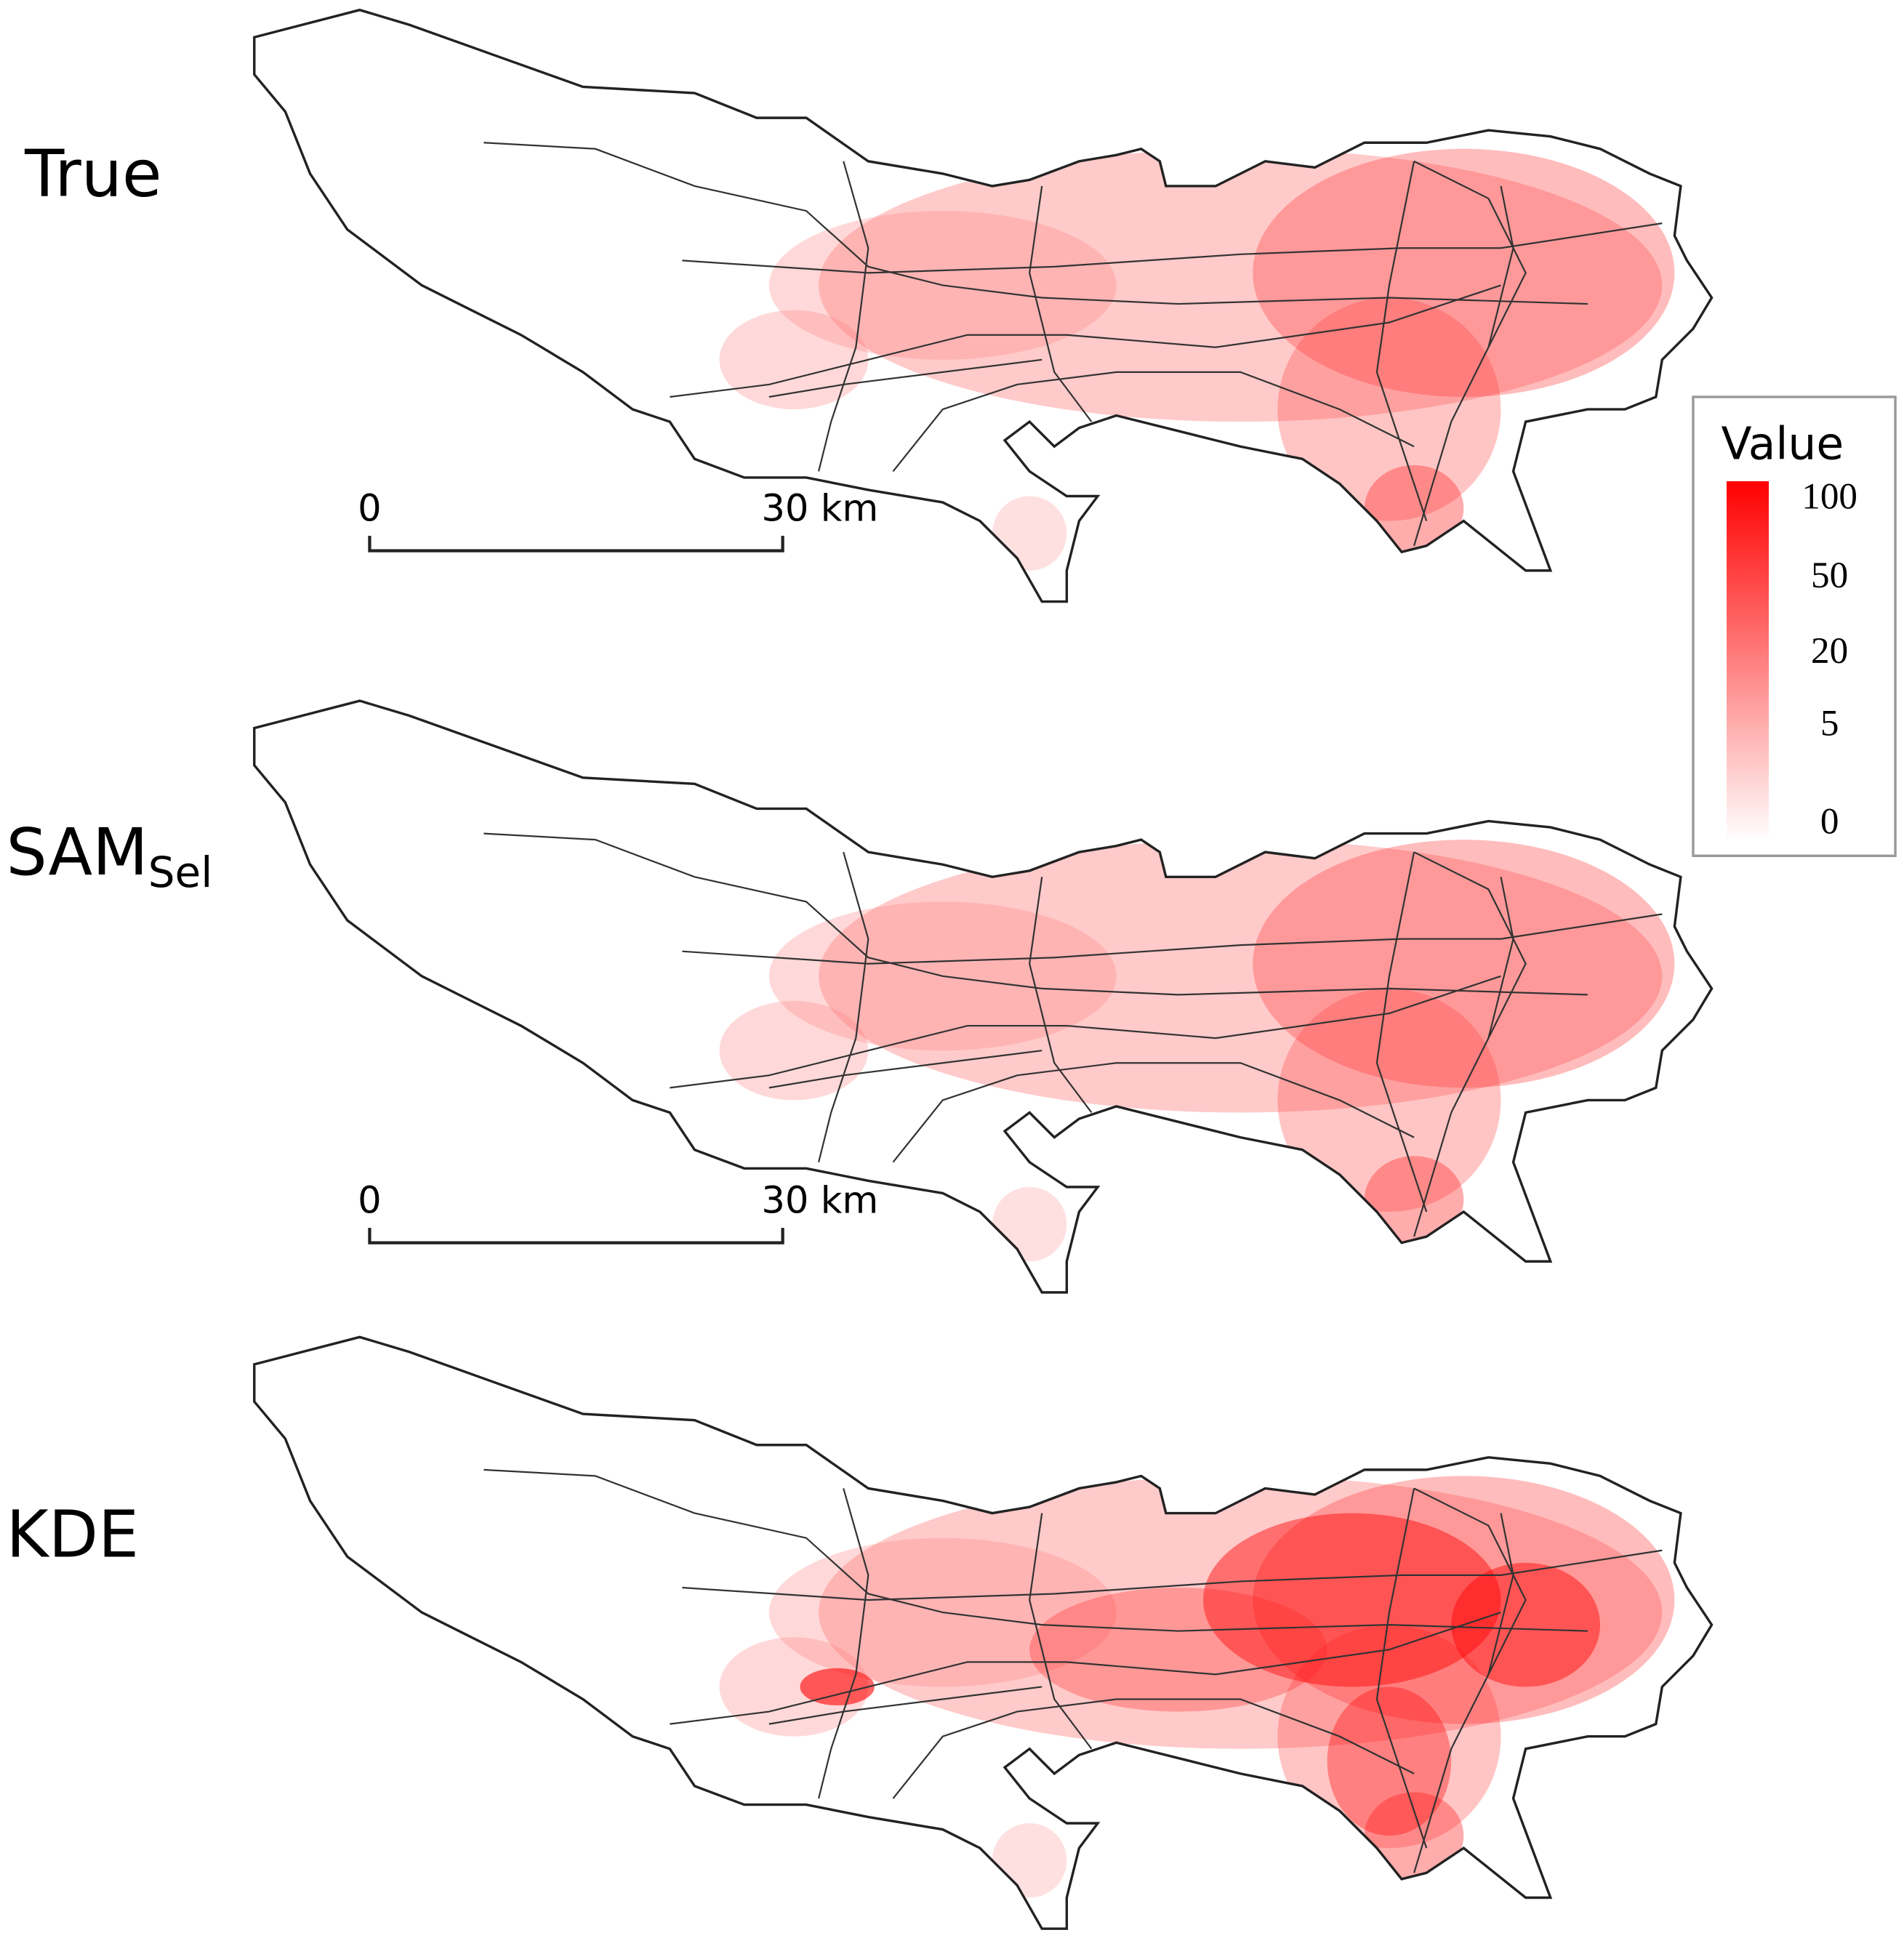  What do you see at coordinates (77, 852) in the screenshot?
I see `panel-label-main: SAM` at bounding box center [77, 852].